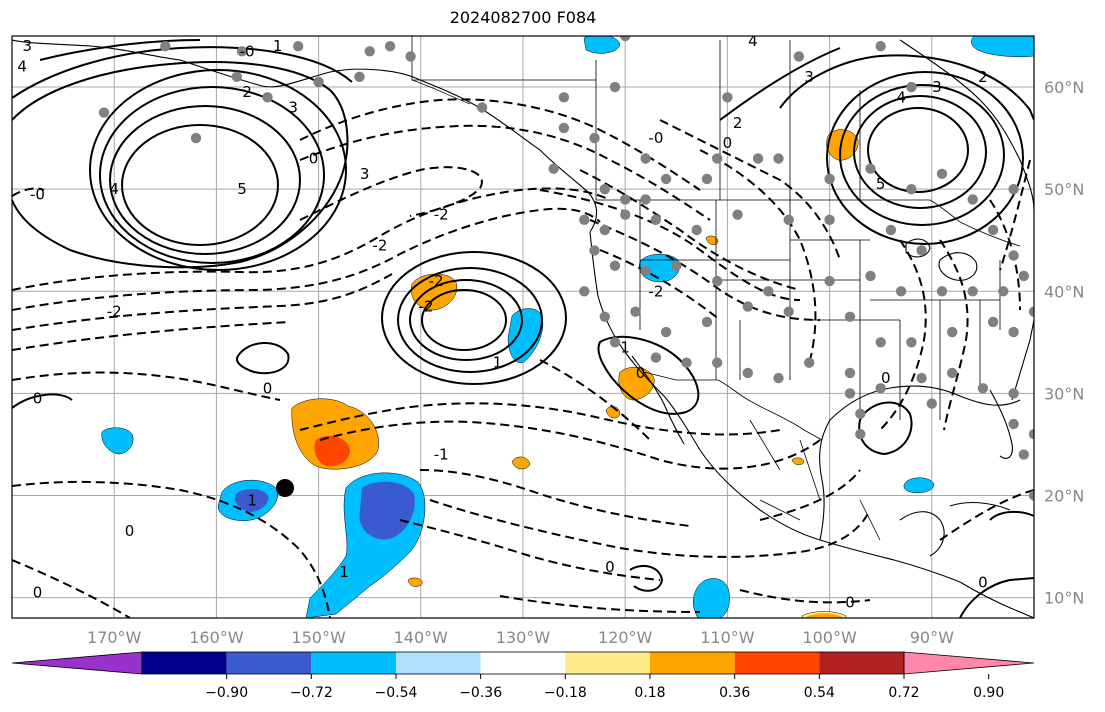 This screenshot has height=712, width=1105. Describe the element at coordinates (77, 663) in the screenshot. I see `colorbar-extend-low` at that location.